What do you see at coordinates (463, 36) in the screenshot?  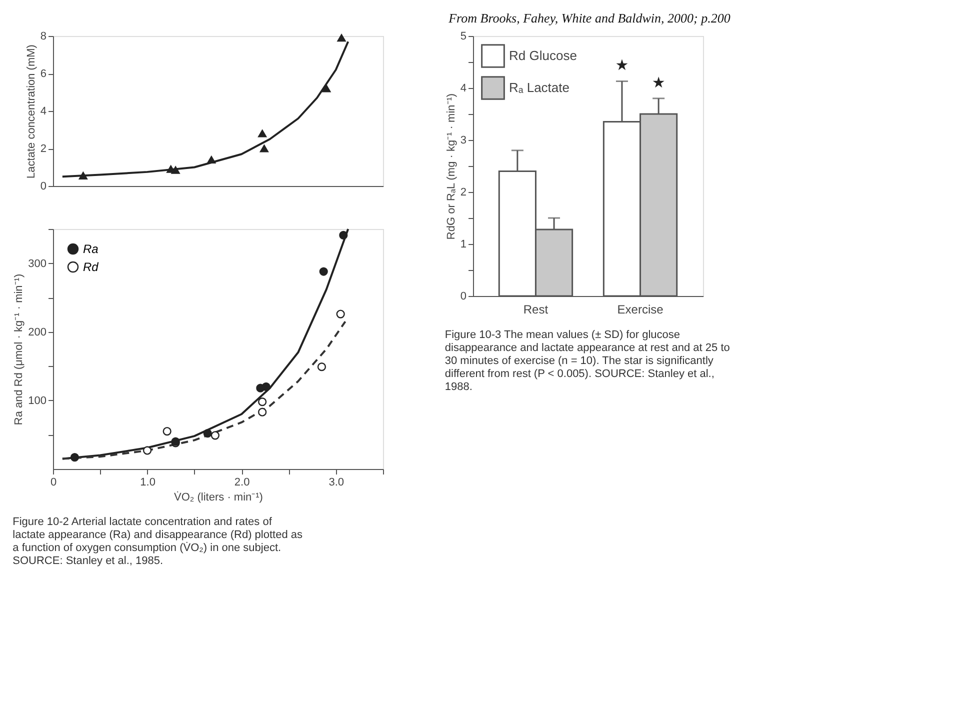 I see `y-tick-label: 5` at bounding box center [463, 36].